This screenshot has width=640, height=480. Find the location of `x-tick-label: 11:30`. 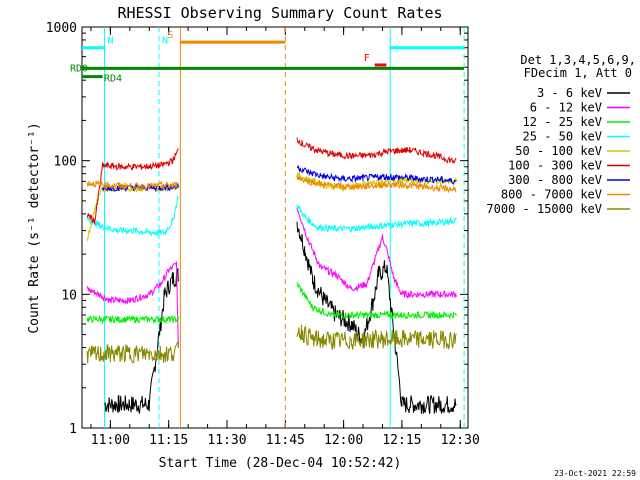

x-tick-label: 11:30 is located at coordinates (226, 440).